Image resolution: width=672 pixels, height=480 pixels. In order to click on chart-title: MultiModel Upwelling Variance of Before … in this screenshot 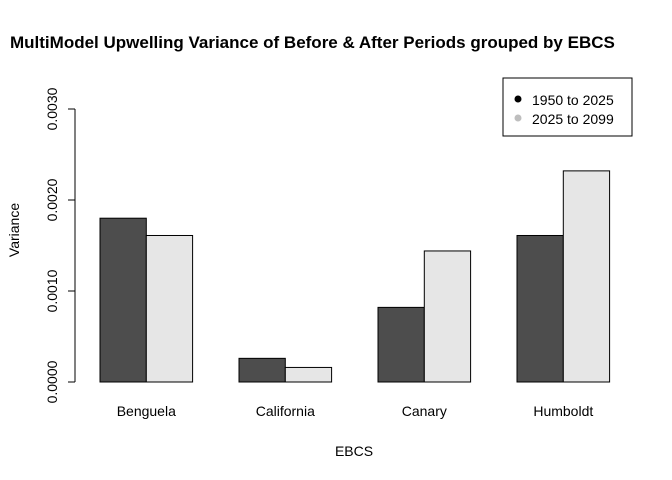, I will do `click(312, 42)`.